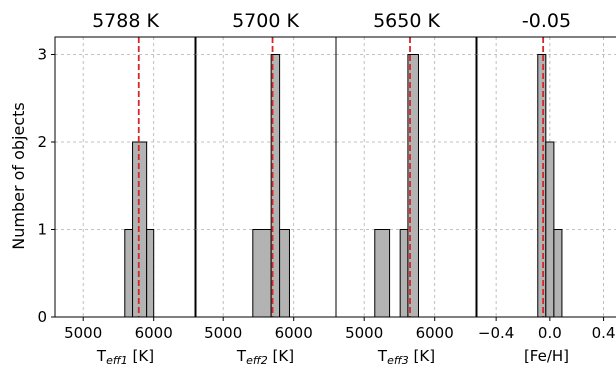 The height and width of the screenshot is (371, 616). Describe the element at coordinates (546, 21) in the screenshot. I see `panel-title: -0.05` at that location.